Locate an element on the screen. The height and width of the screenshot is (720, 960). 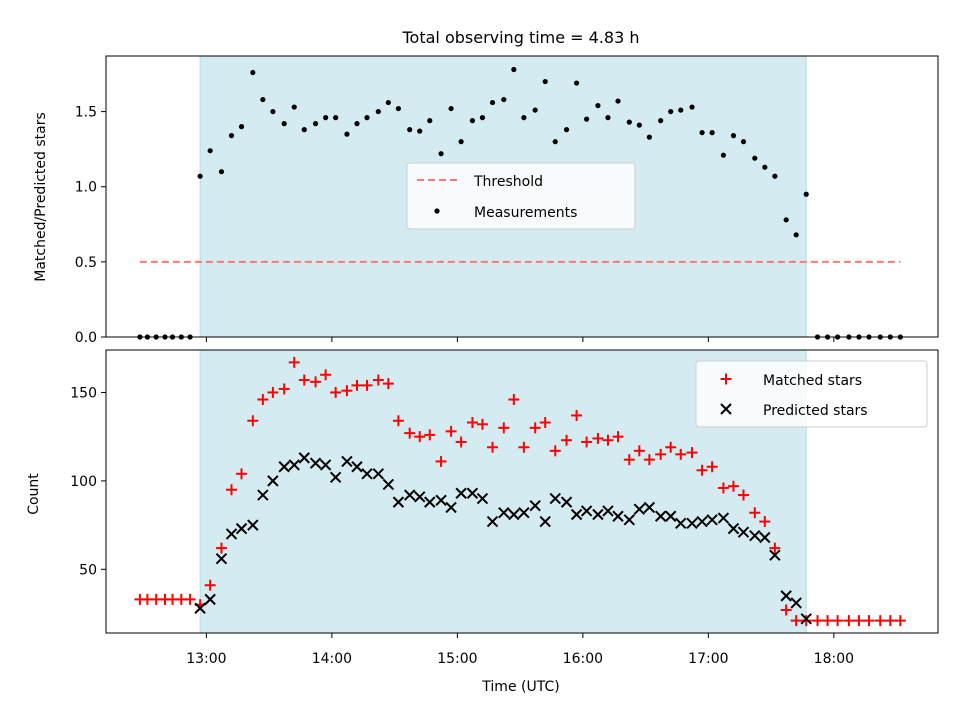
legend-predicted-swatch is located at coordinates (726, 409).